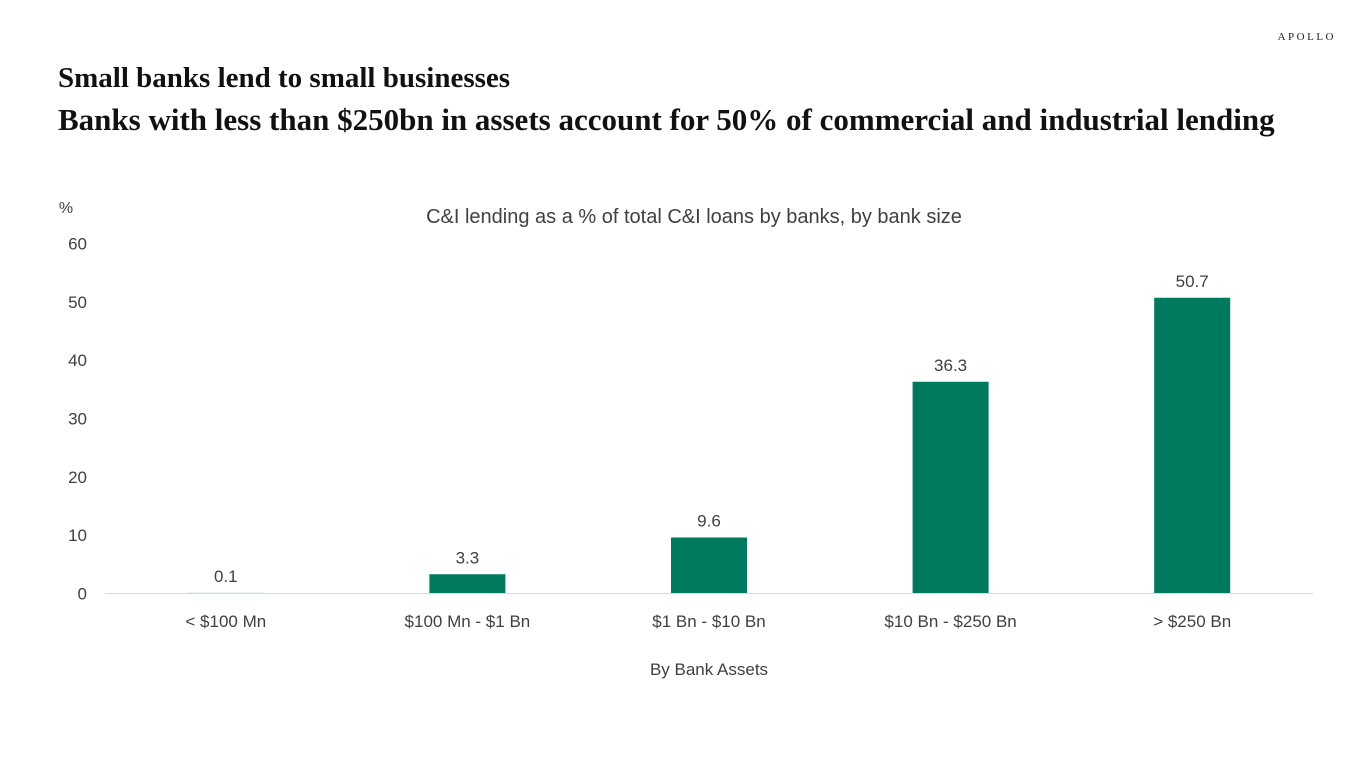 This screenshot has height=768, width=1366. Describe the element at coordinates (77, 419) in the screenshot. I see `y-tick-label: 30` at that location.